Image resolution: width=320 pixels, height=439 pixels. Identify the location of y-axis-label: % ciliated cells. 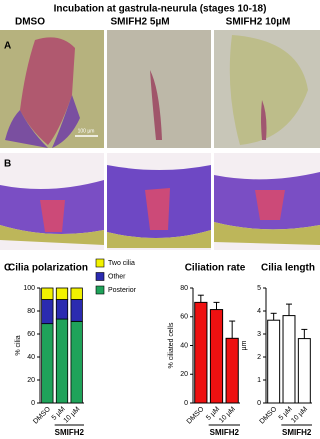
(171, 345).